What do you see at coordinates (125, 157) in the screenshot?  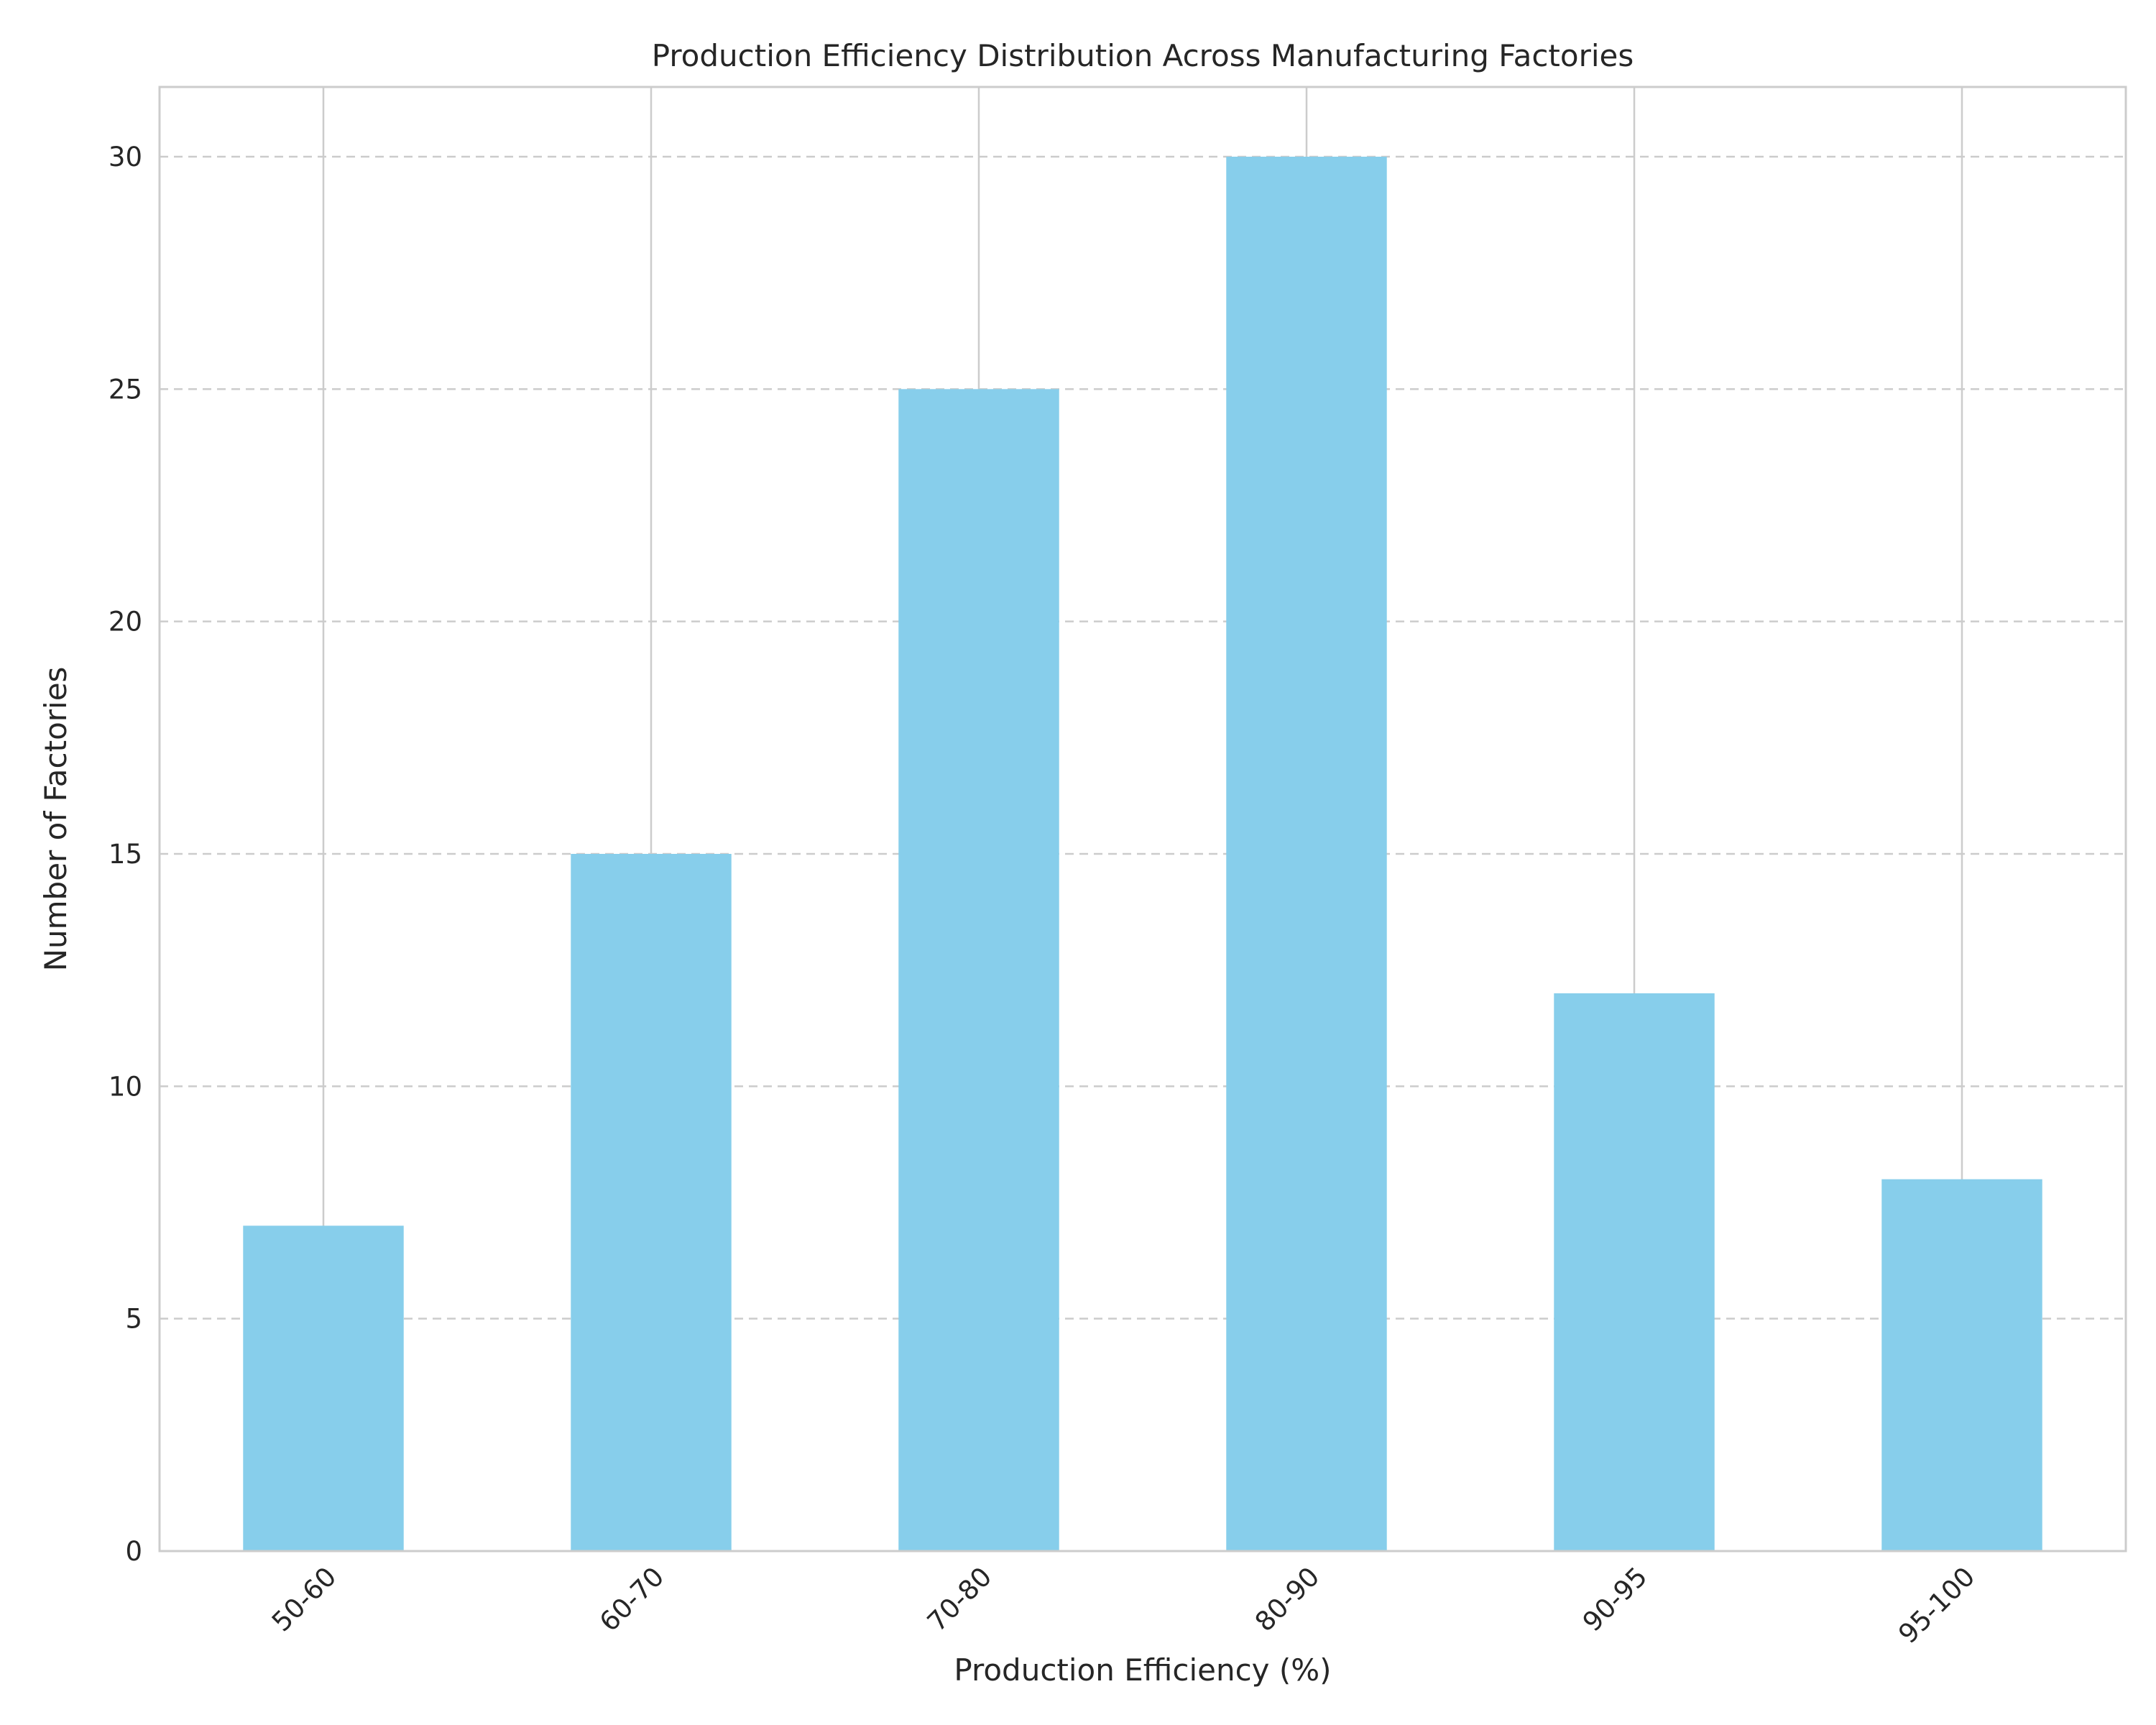 I see `y-tick-label: 30` at bounding box center [125, 157].